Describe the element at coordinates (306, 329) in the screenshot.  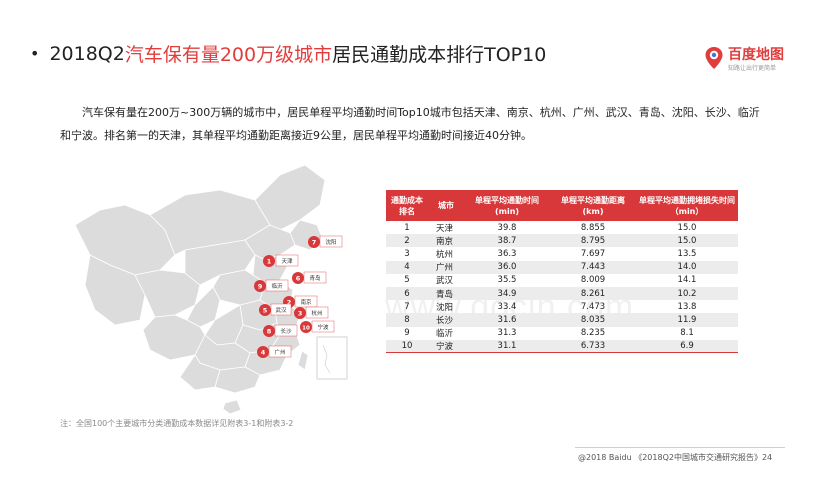
I see `marker-10-number: 10` at that location.